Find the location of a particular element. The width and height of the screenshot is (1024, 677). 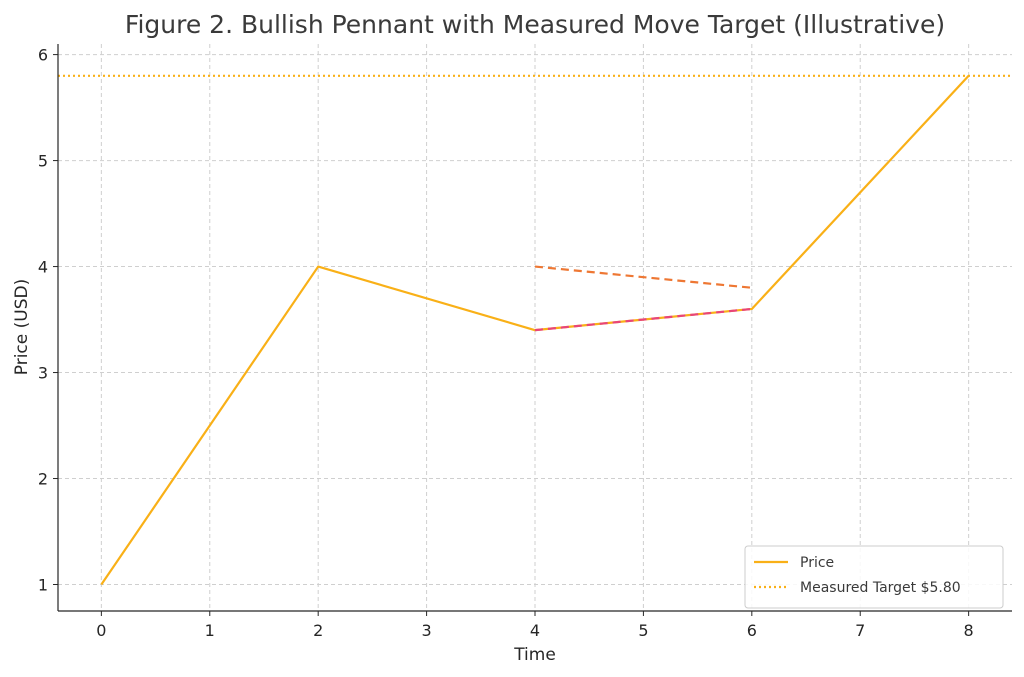

x-tick-label: 2 is located at coordinates (318, 630).